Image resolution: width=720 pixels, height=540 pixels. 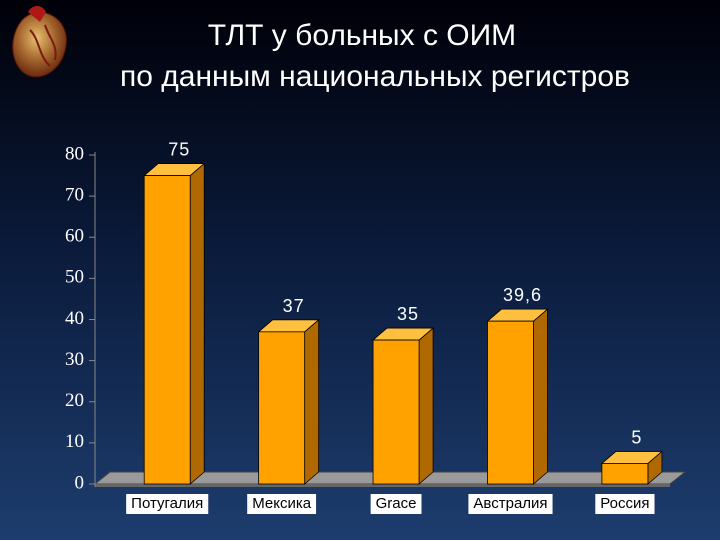 What do you see at coordinates (74, 236) in the screenshot?
I see `y-tick-label: 60` at bounding box center [74, 236].